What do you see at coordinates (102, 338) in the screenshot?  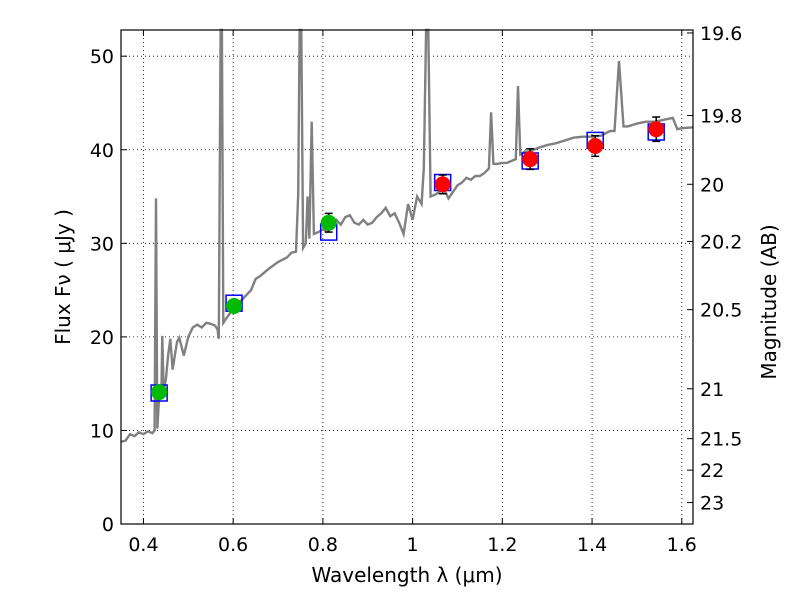 I see `y-tick-label: 20` at bounding box center [102, 338].